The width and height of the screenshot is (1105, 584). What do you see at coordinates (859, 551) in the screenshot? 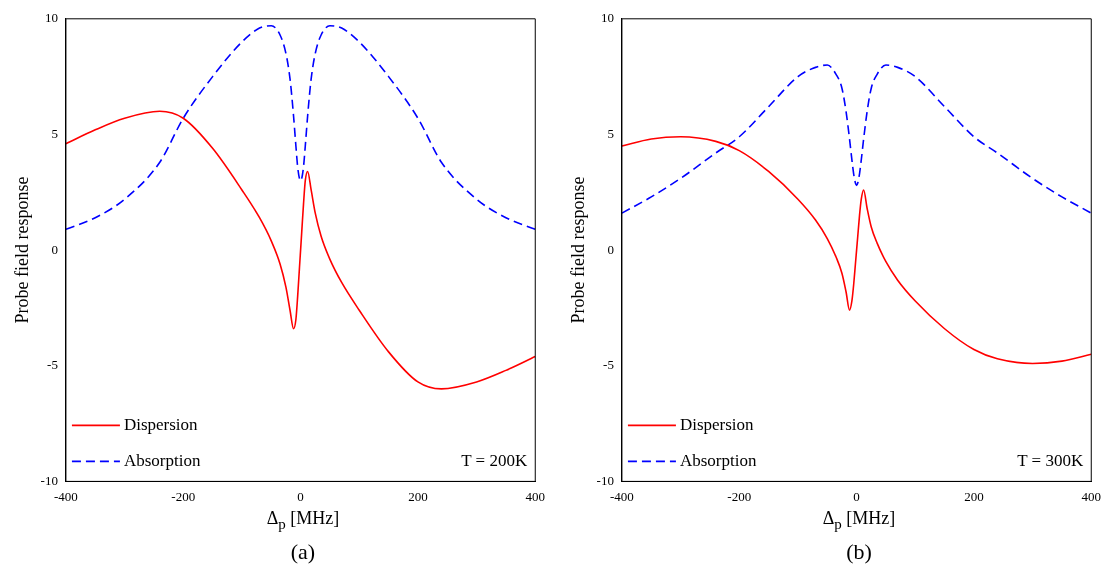
I see `text: (b)` at bounding box center [859, 551].